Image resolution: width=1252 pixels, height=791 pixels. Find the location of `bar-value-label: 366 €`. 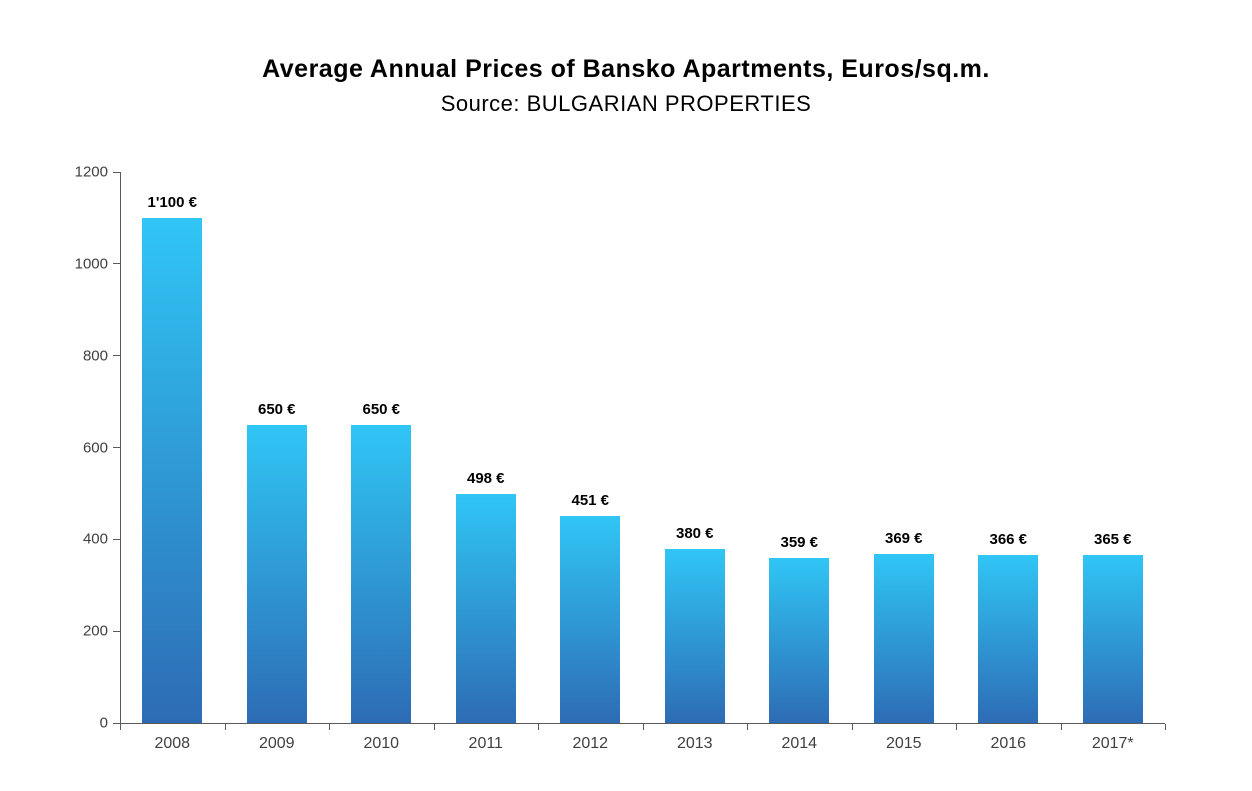

bar-value-label: 366 € is located at coordinates (1008, 539).